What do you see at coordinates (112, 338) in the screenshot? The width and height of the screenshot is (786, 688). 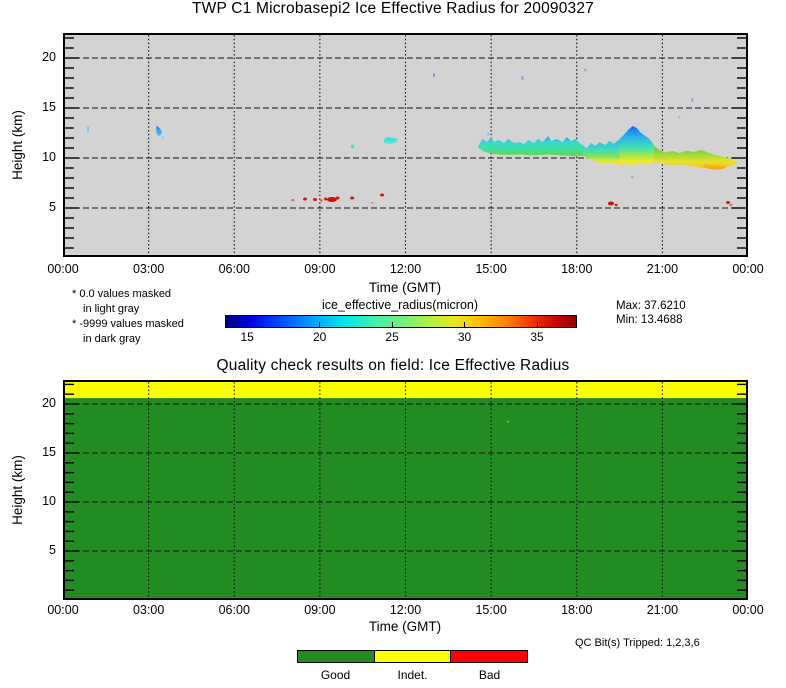 I see `mask-note-missing-line2: in dark gray` at bounding box center [112, 338].